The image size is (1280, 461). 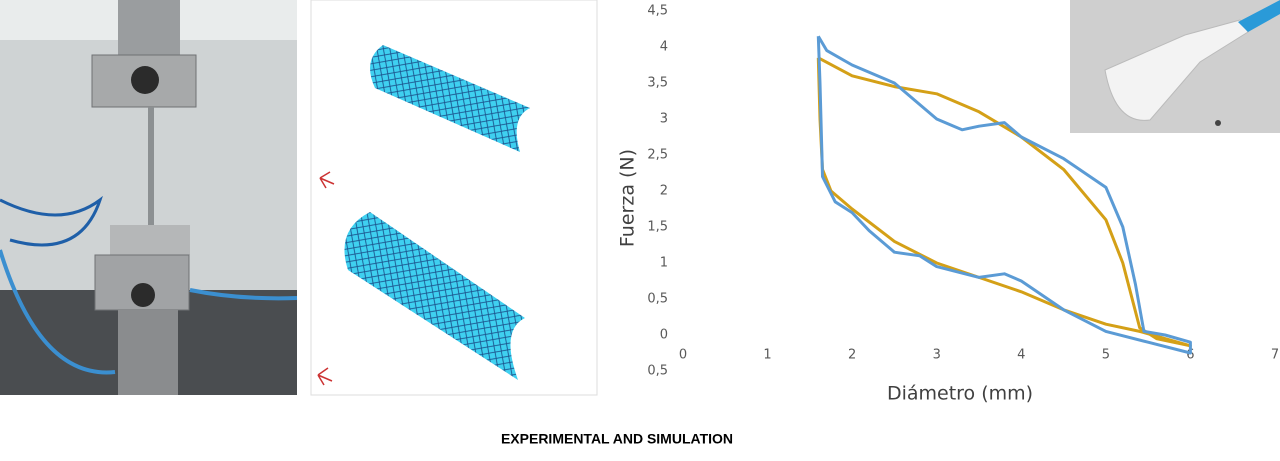 I want to click on x-tick-label: 7, so click(x=1275, y=355).